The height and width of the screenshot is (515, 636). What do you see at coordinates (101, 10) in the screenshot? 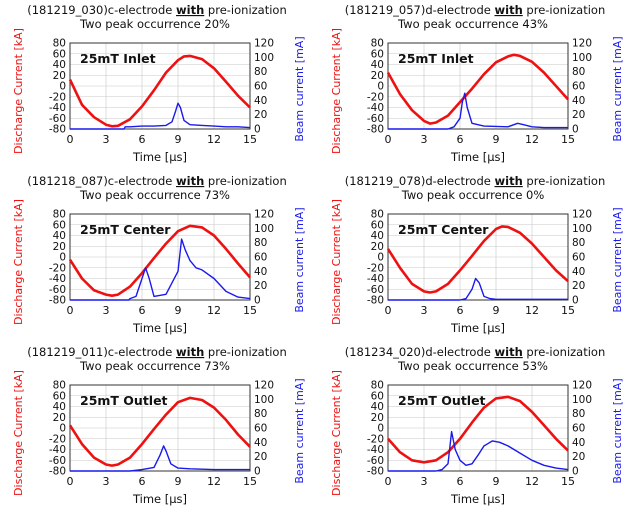
I see `title-id: (181219_030)c-electrode` at bounding box center [101, 10].